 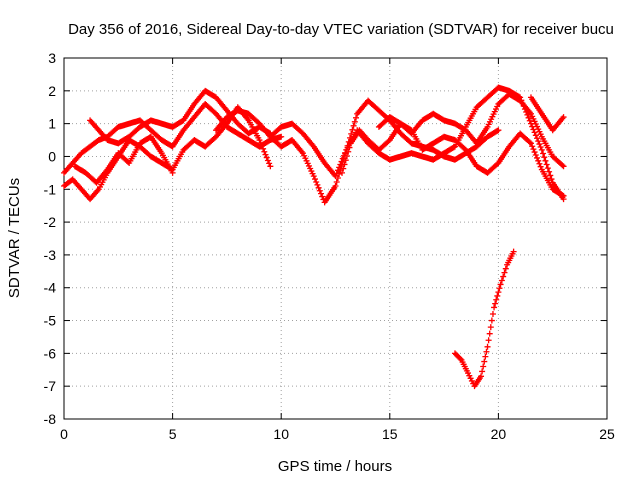 What do you see at coordinates (50, 353) in the screenshot?
I see `y-tick-label: -6` at bounding box center [50, 353].